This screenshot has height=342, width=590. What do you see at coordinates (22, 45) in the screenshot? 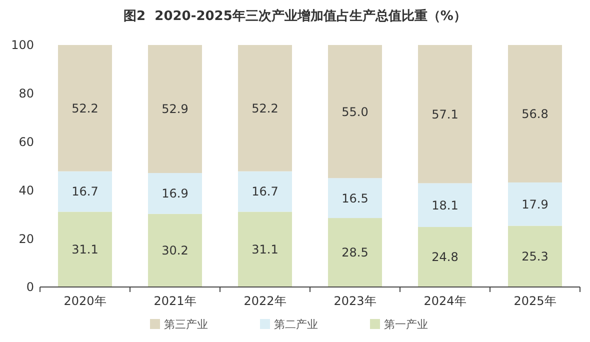
I see `y-tick-label: 100` at bounding box center [22, 45].